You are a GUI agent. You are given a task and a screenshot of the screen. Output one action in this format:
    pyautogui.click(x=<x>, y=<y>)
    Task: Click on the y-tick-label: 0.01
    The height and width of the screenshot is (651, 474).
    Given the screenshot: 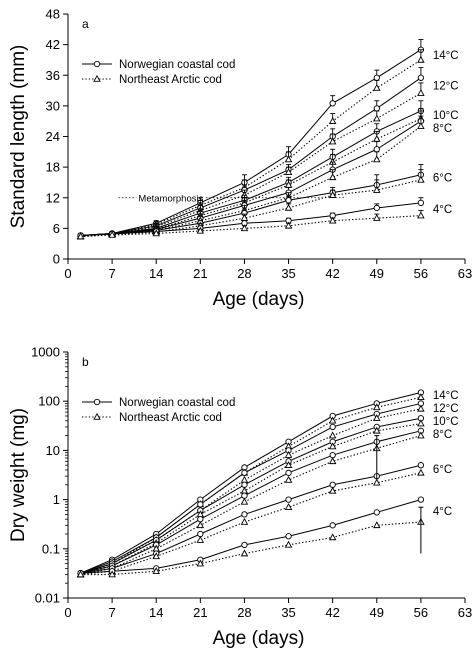 What is the action you would take?
    pyautogui.click(x=47, y=598)
    